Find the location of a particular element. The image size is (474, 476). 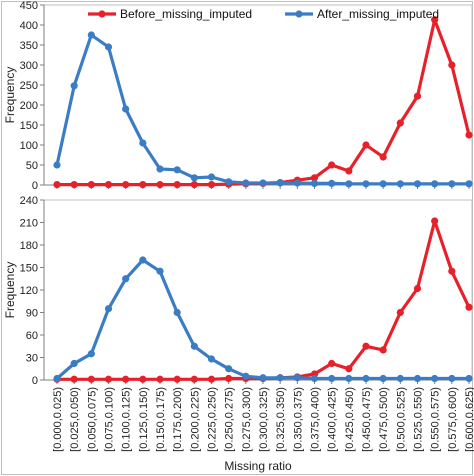

x-tick-label: [0.275,0.300) is located at coordinates (247, 419).